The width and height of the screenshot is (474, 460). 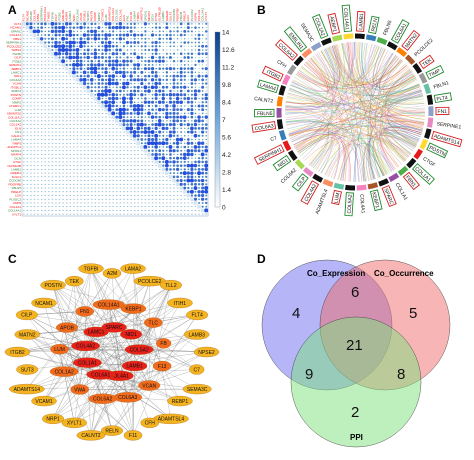 What do you see at coordinates (96, 333) in the screenshot?
I see `svg-text: LAMC1` at bounding box center [96, 333].